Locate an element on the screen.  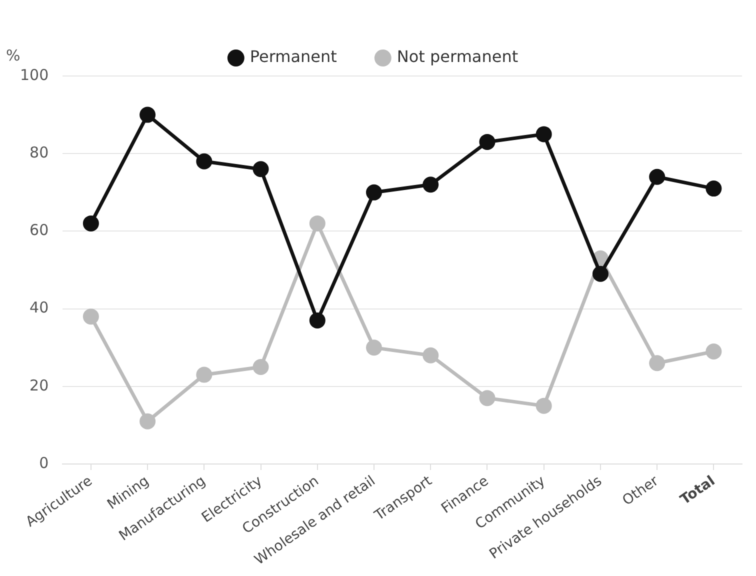
y-tick-label: 40 is located at coordinates (39, 307).